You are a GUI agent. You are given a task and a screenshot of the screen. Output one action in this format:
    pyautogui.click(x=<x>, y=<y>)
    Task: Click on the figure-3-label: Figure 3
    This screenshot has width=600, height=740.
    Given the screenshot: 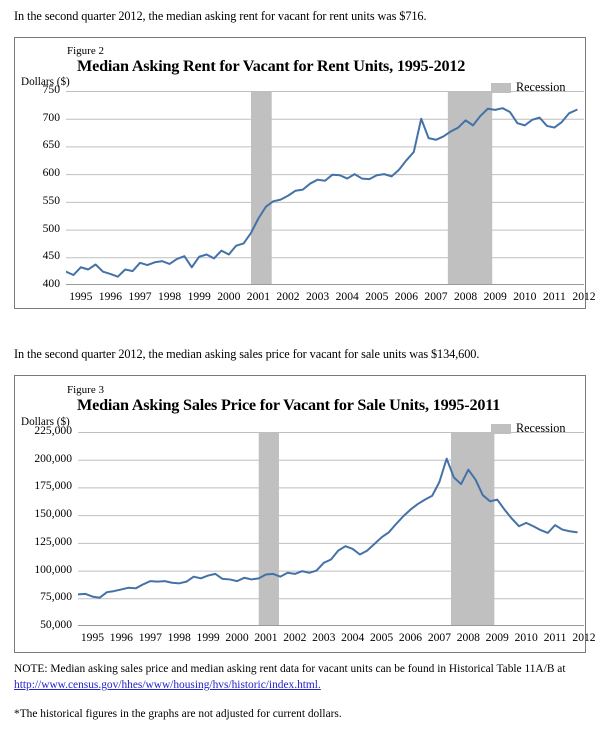 What is the action you would take?
    pyautogui.click(x=85, y=390)
    